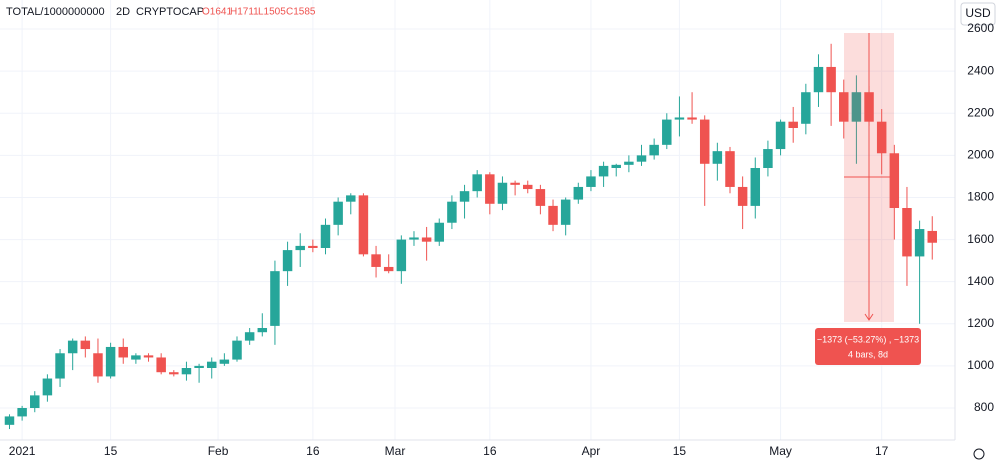  What do you see at coordinates (55, 12) in the screenshot?
I see `symbol: TOTAL/1000000000` at bounding box center [55, 12].